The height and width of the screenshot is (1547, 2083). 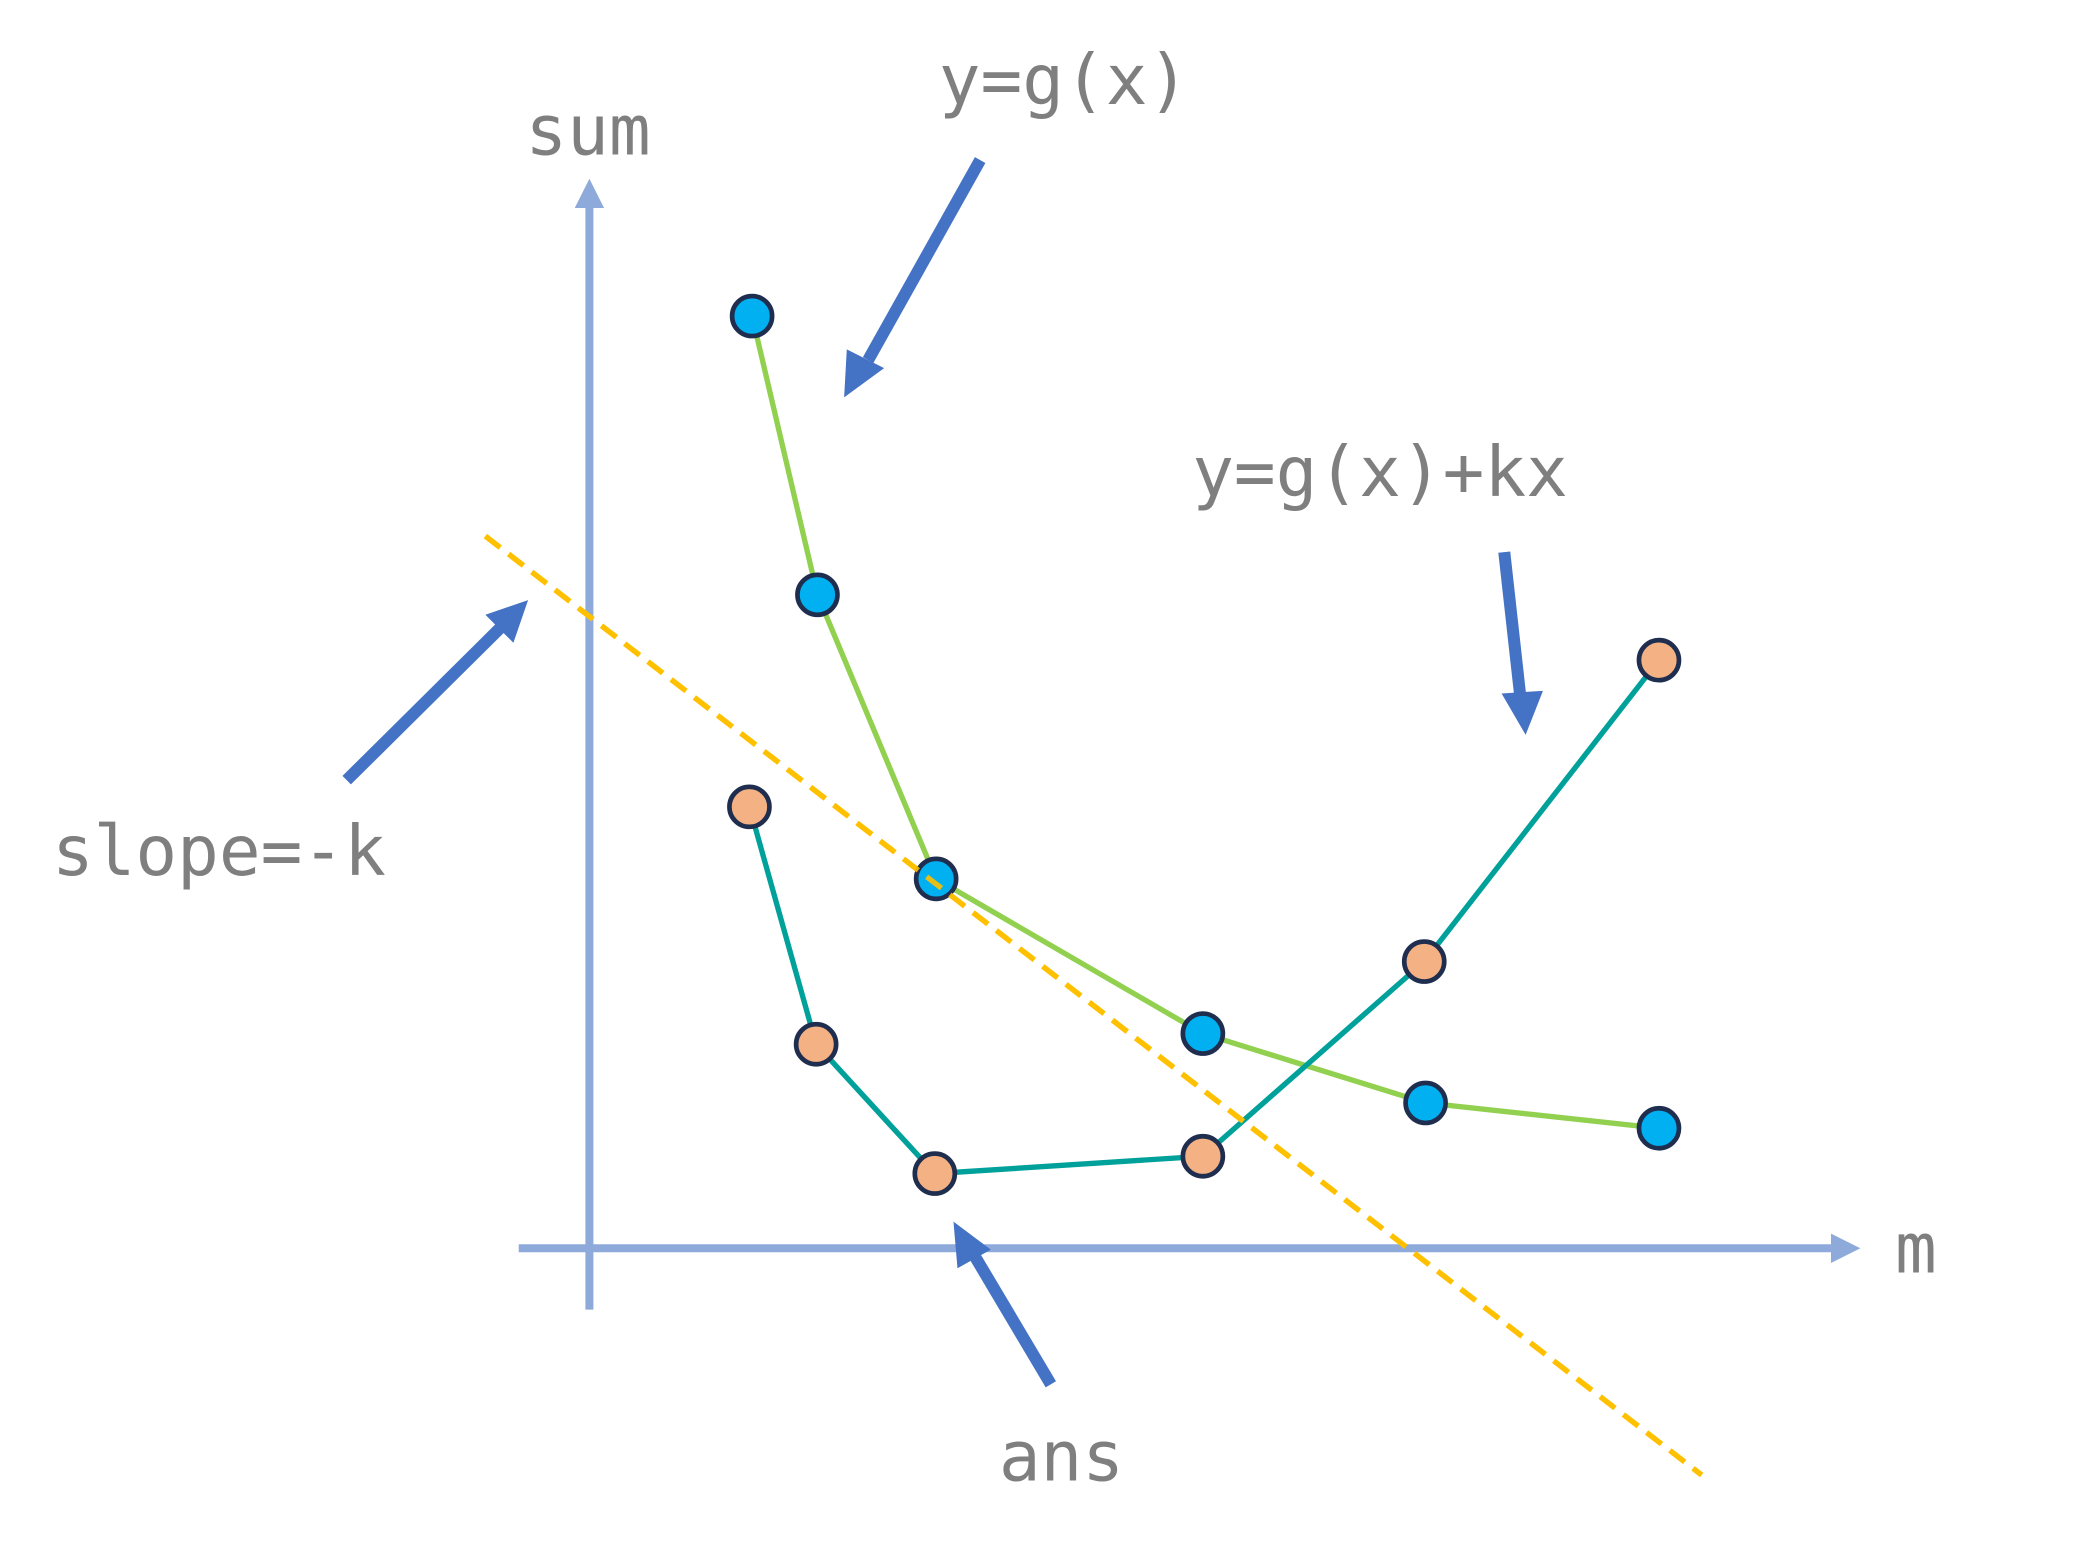 What do you see at coordinates (1846, 1248) in the screenshot?
I see `x-axis-arrowhead` at bounding box center [1846, 1248].